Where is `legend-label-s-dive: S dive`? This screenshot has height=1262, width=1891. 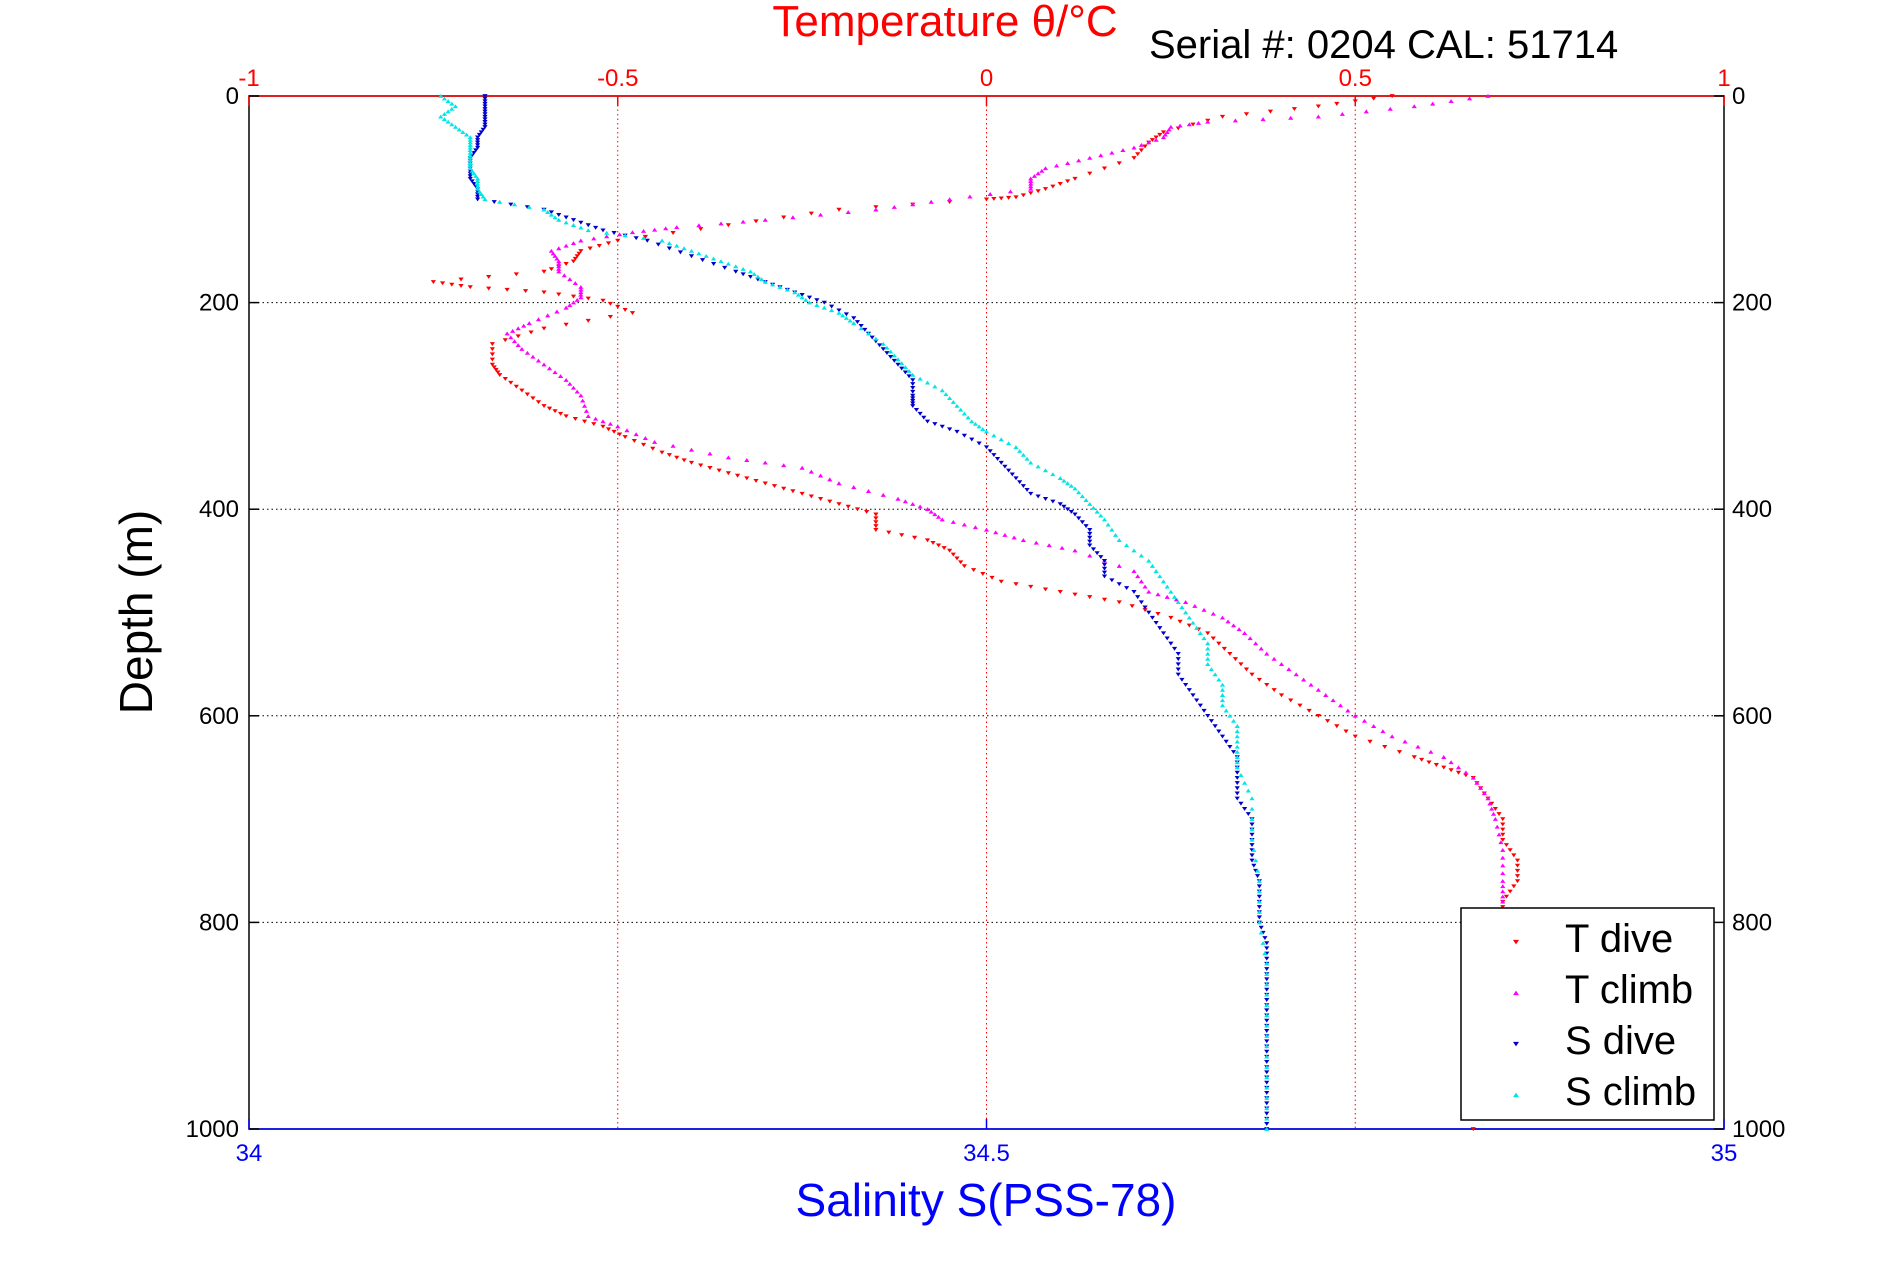 legend-label-s-dive: S dive is located at coordinates (1620, 1041).